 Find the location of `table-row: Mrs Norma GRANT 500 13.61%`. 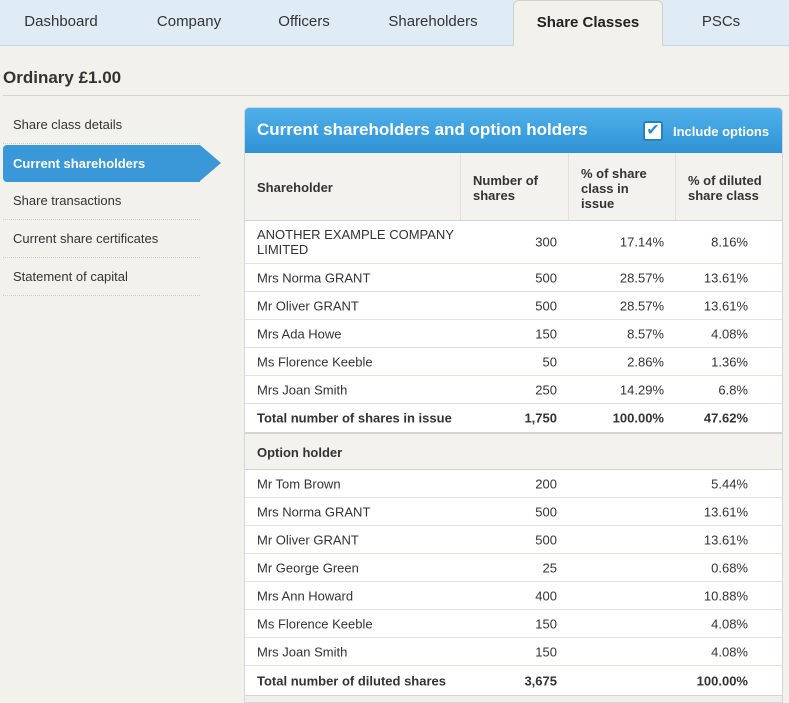

table-row: Mrs Norma GRANT 500 13.61% is located at coordinates (513, 512).